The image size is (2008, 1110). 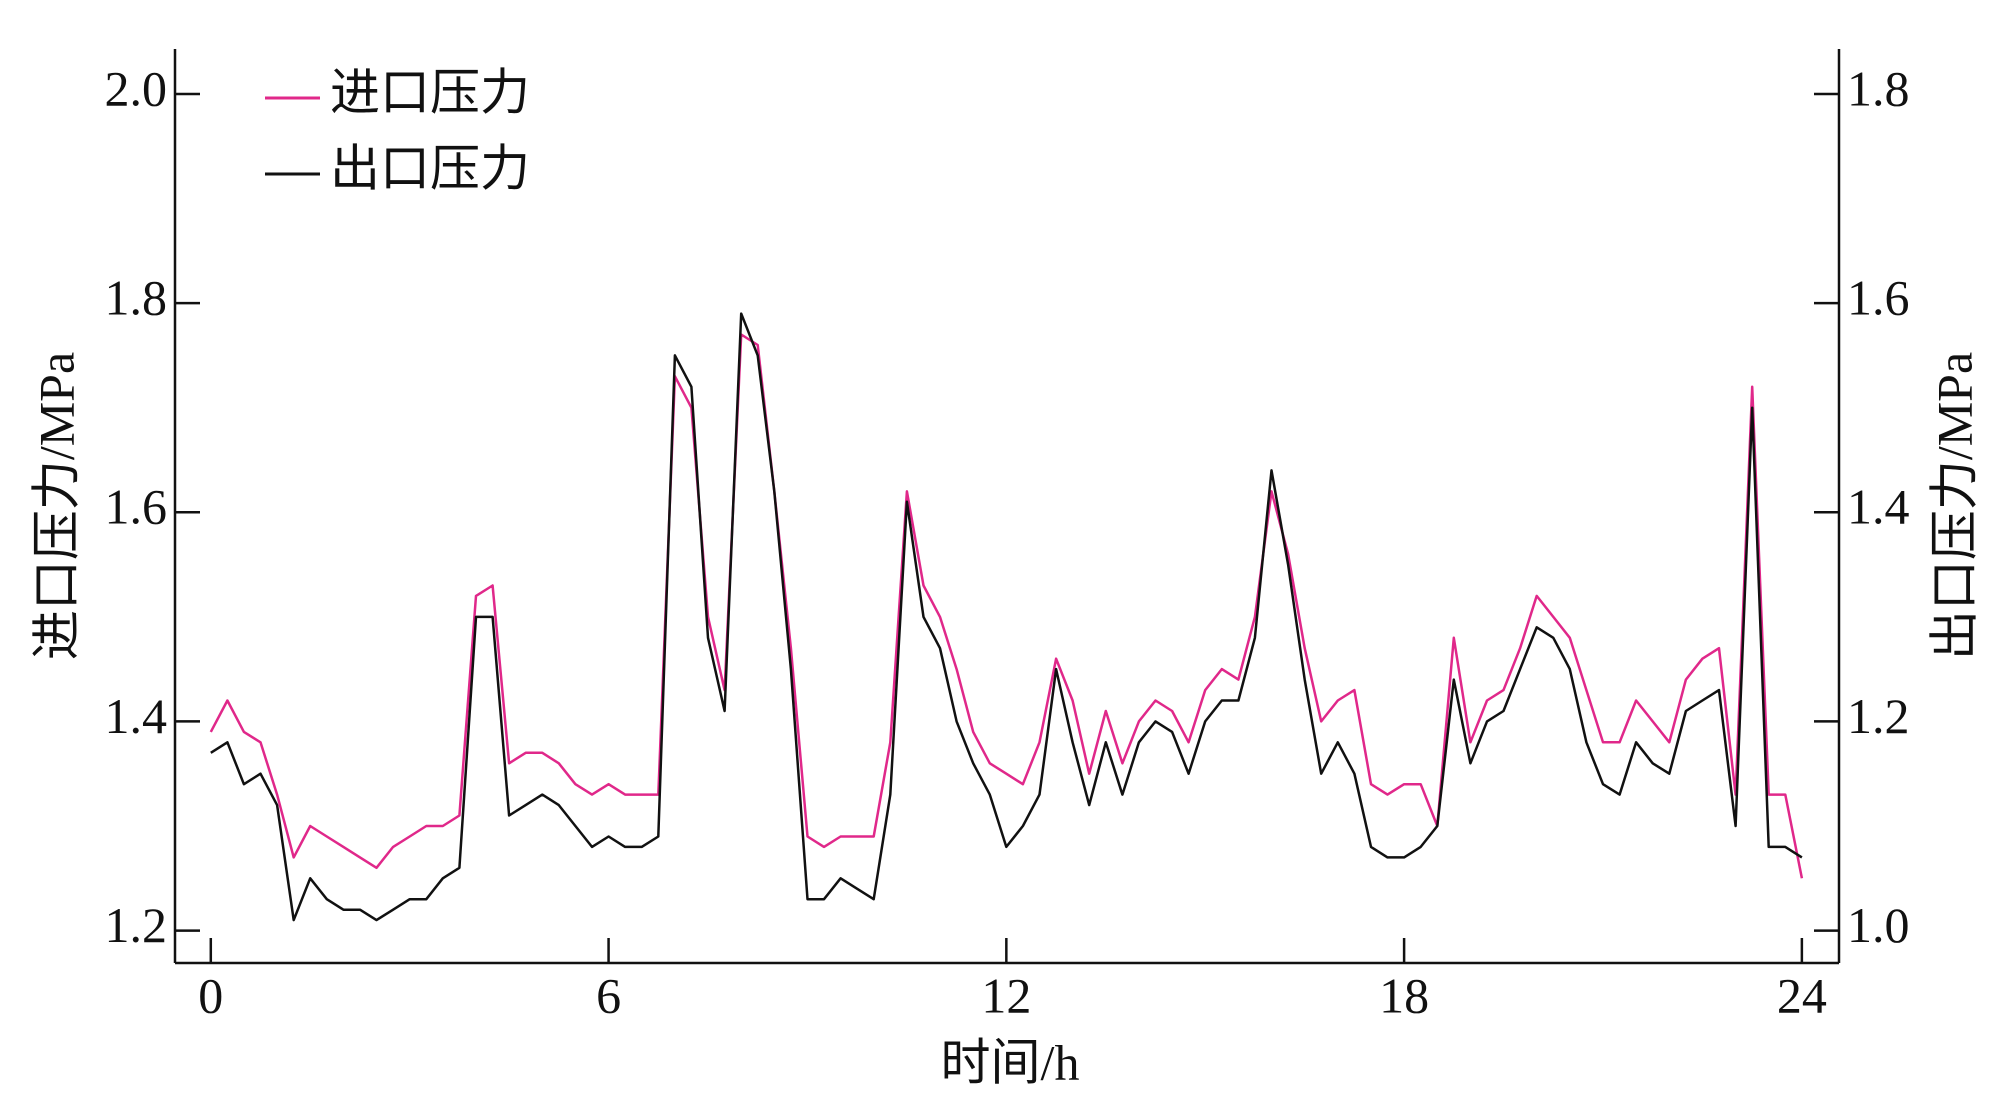 I want to click on x-tick-label: 6, so click(x=608, y=995).